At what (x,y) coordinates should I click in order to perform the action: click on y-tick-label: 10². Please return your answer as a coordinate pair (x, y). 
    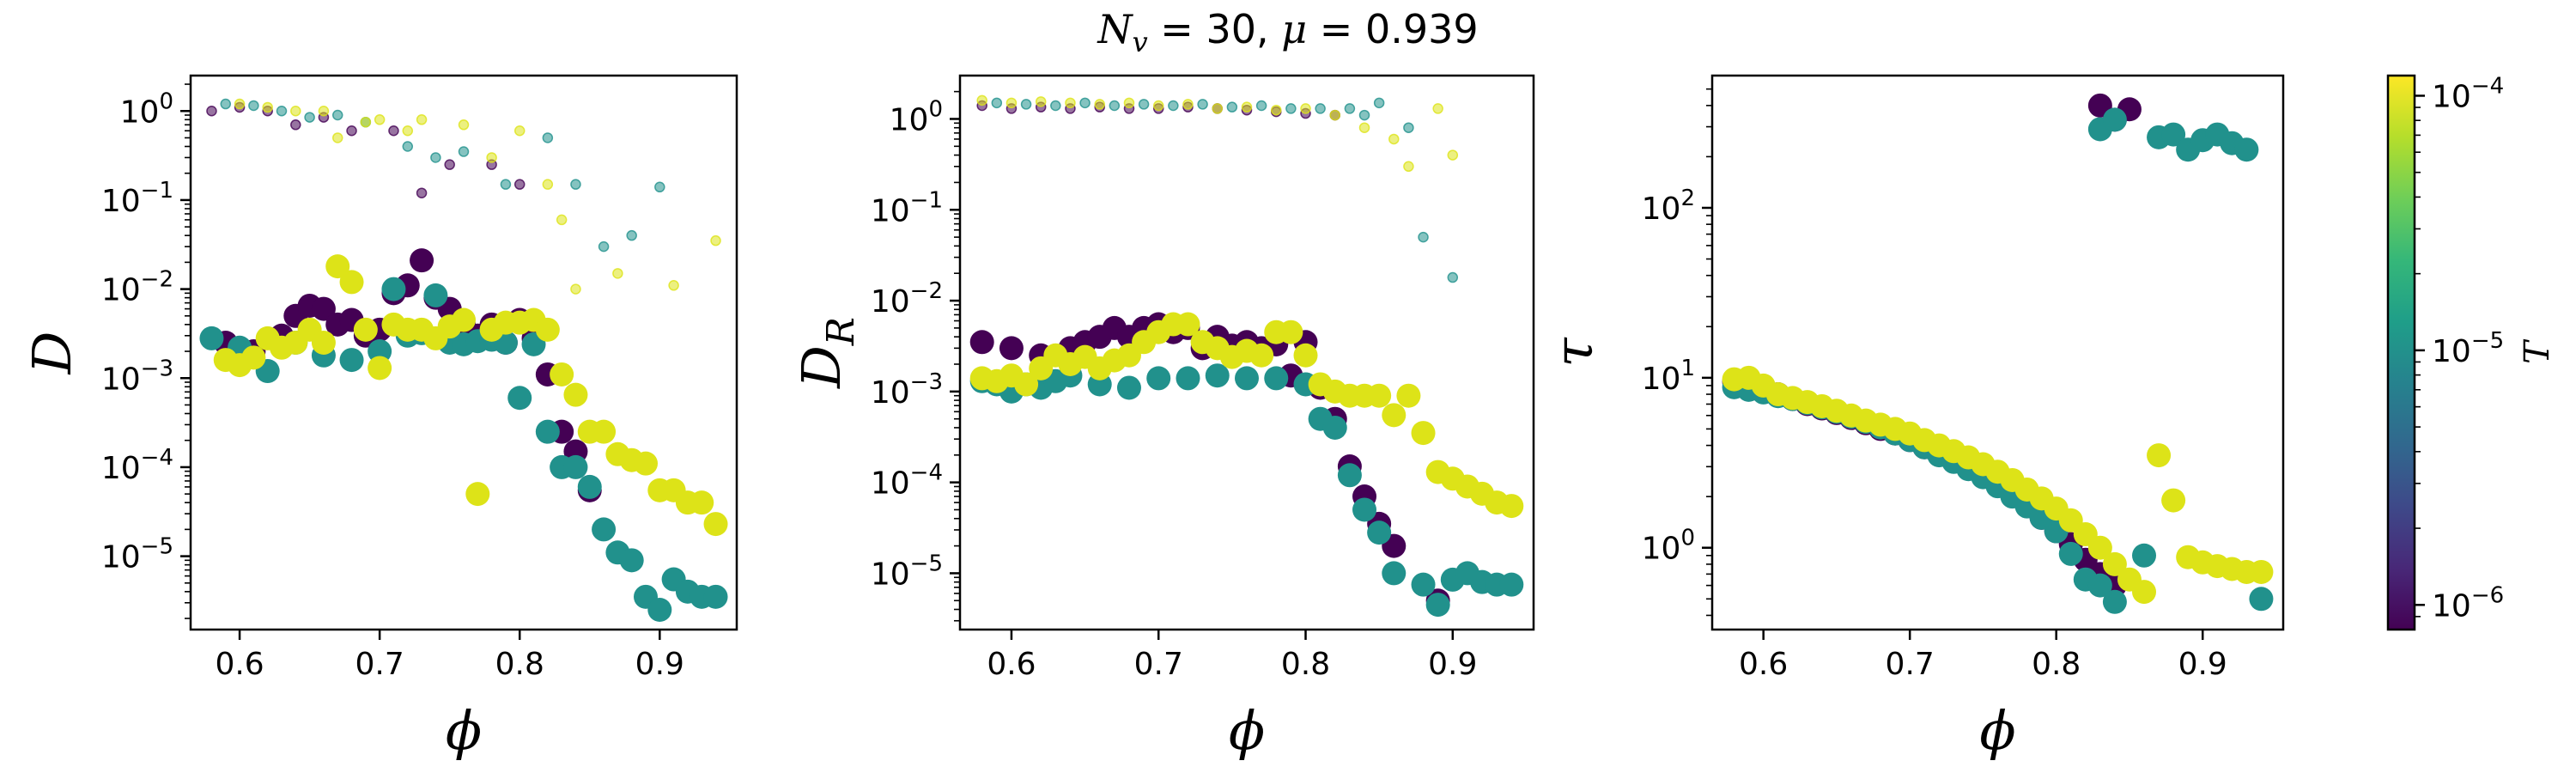
    Looking at the image, I should click on (1668, 207).